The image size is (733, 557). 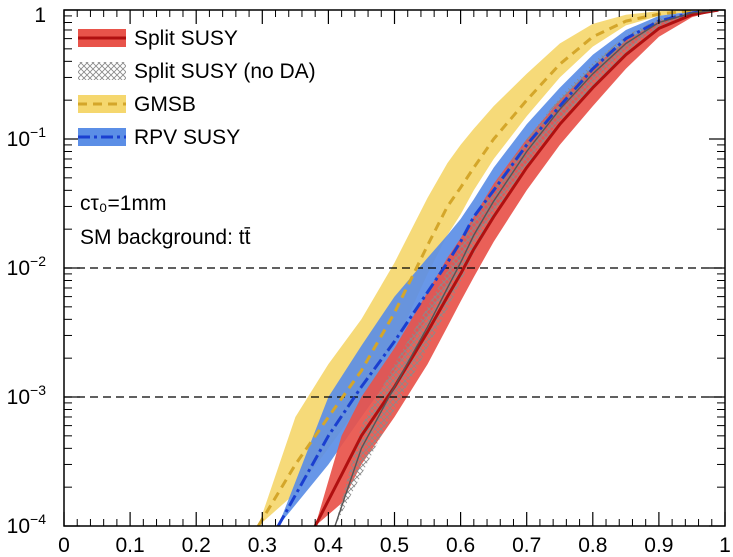 I want to click on y-tick-label: 10⁻¹, so click(x=27, y=137).